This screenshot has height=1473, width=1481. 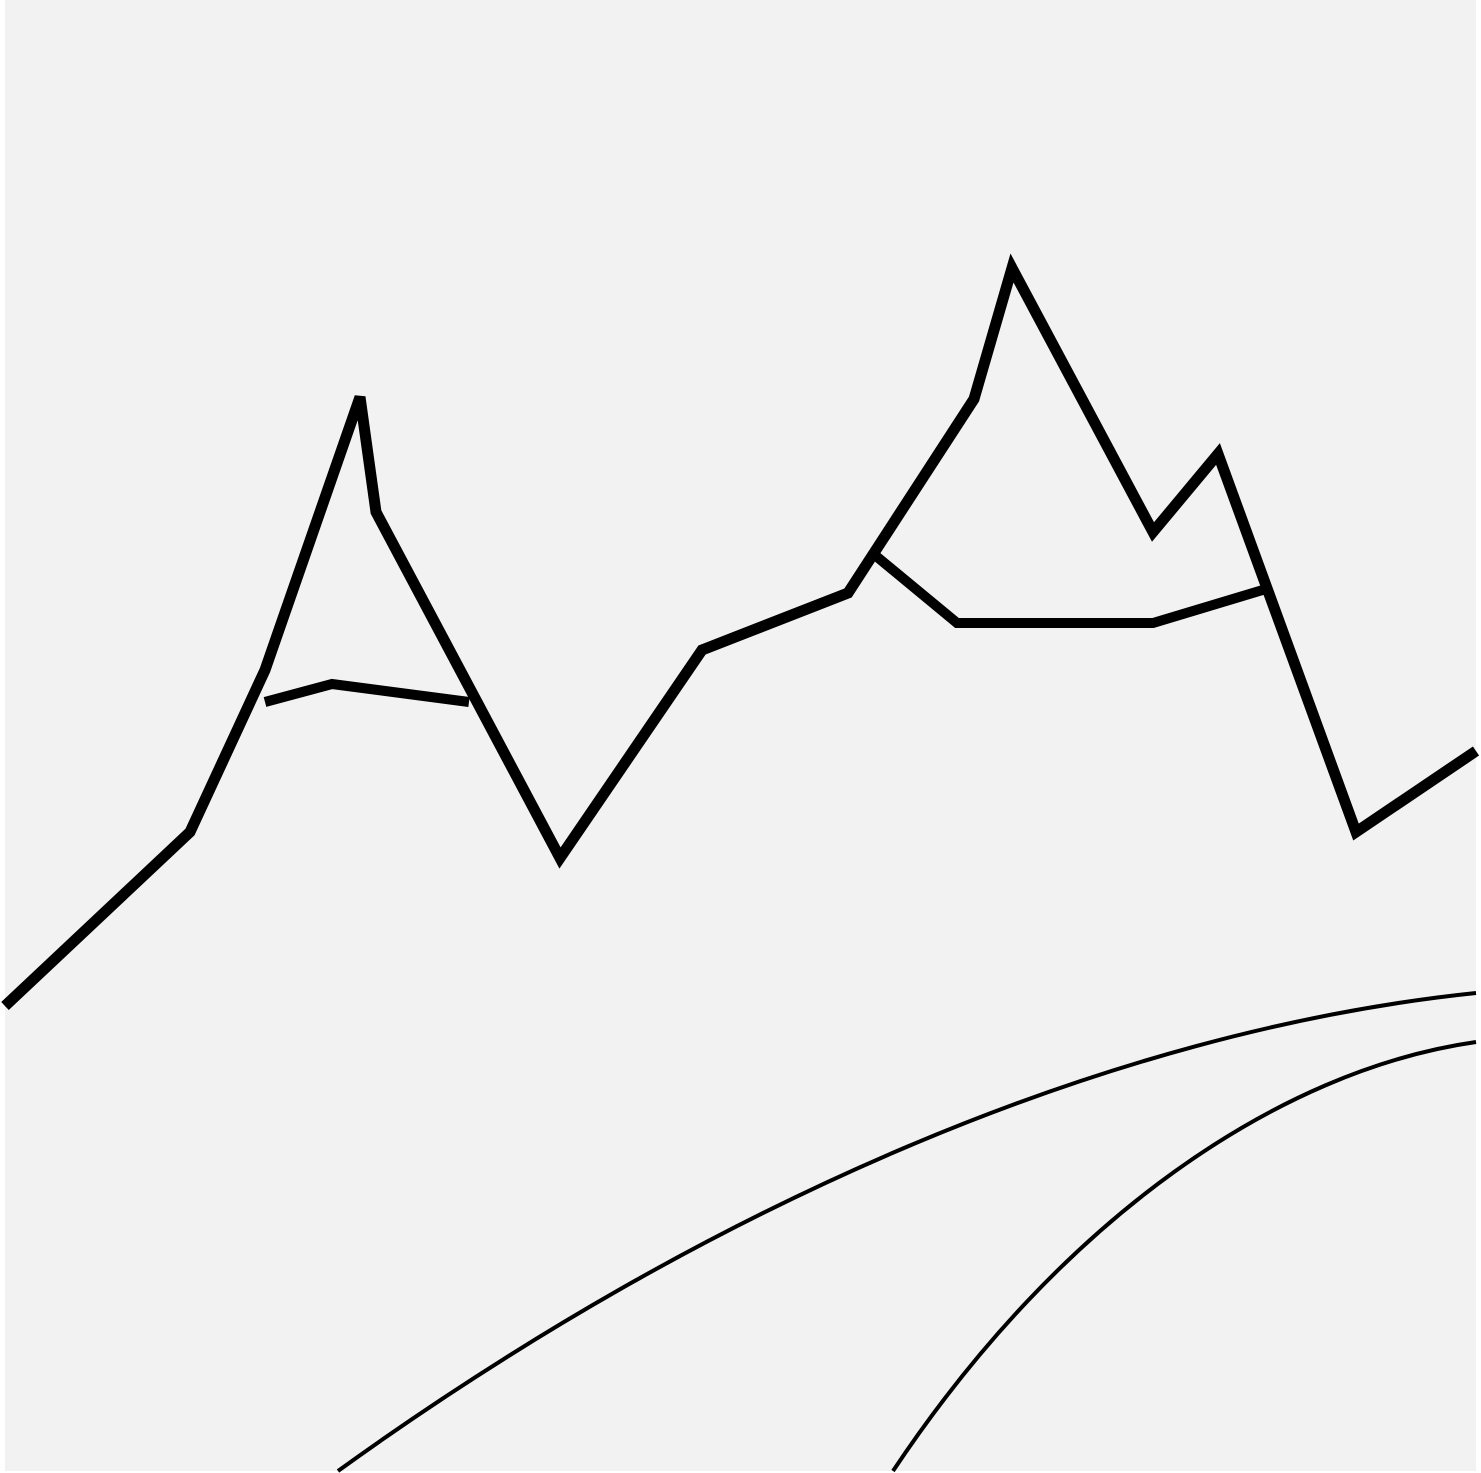 What do you see at coordinates (366, 692) in the screenshot?
I see `left-snowline` at bounding box center [366, 692].